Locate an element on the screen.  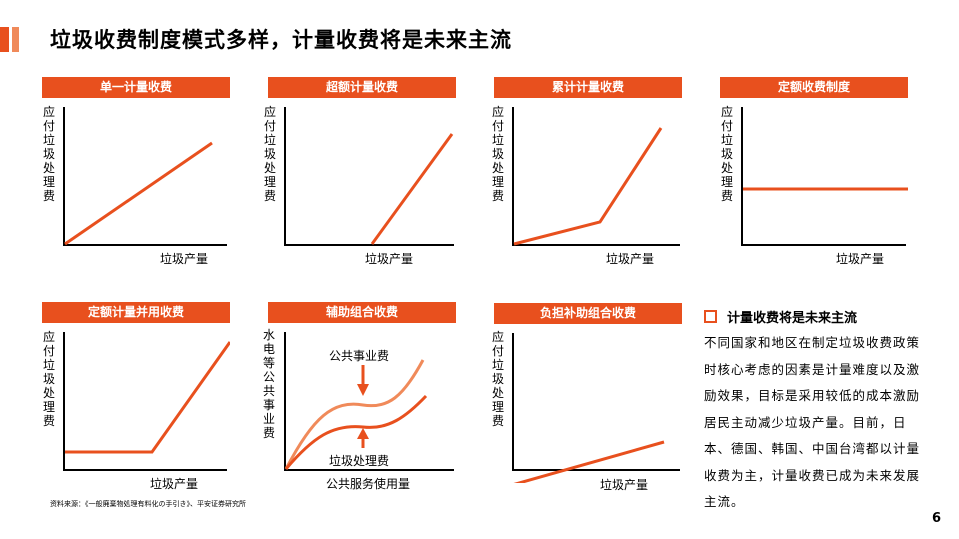
panel-title: 累计计量收费 is located at coordinates (588, 87).